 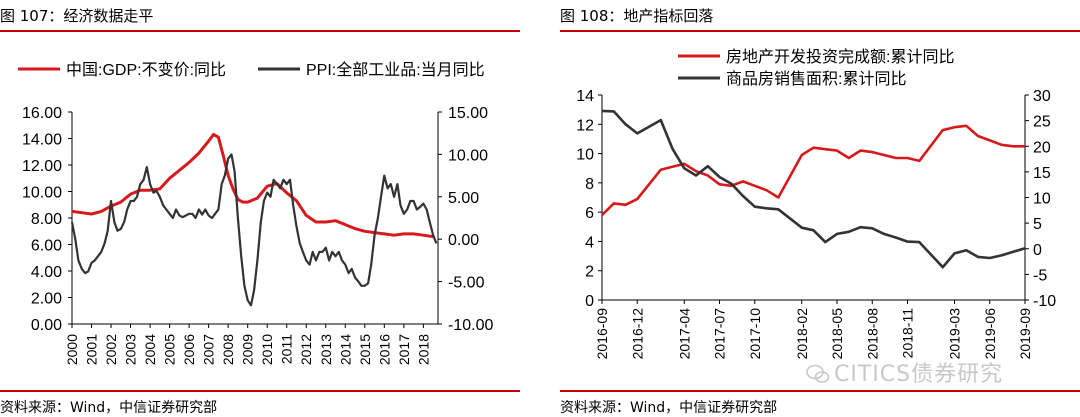 I want to click on x-tick-label: 2006, so click(x=189, y=349).